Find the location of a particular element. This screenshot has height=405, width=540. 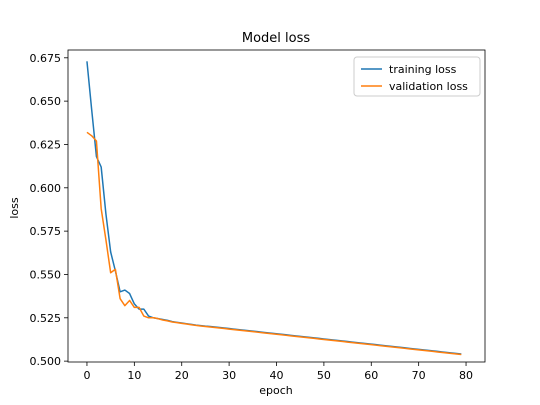

x-axis-label: epoch is located at coordinates (276, 390).